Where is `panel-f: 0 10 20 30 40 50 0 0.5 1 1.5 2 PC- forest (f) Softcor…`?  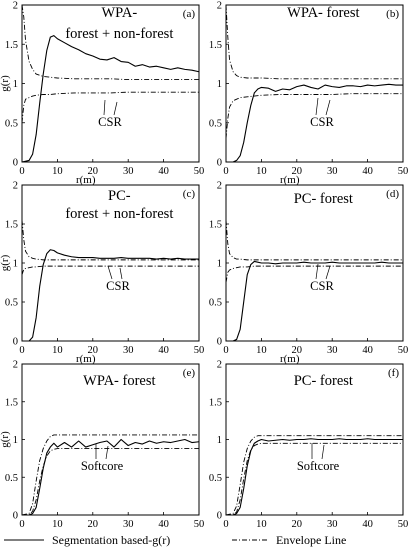
panel-f: 0 10 20 30 40 50 0 0.5 1 1.5 2 PC- forest (f) Softcor… is located at coordinates (308, 445).